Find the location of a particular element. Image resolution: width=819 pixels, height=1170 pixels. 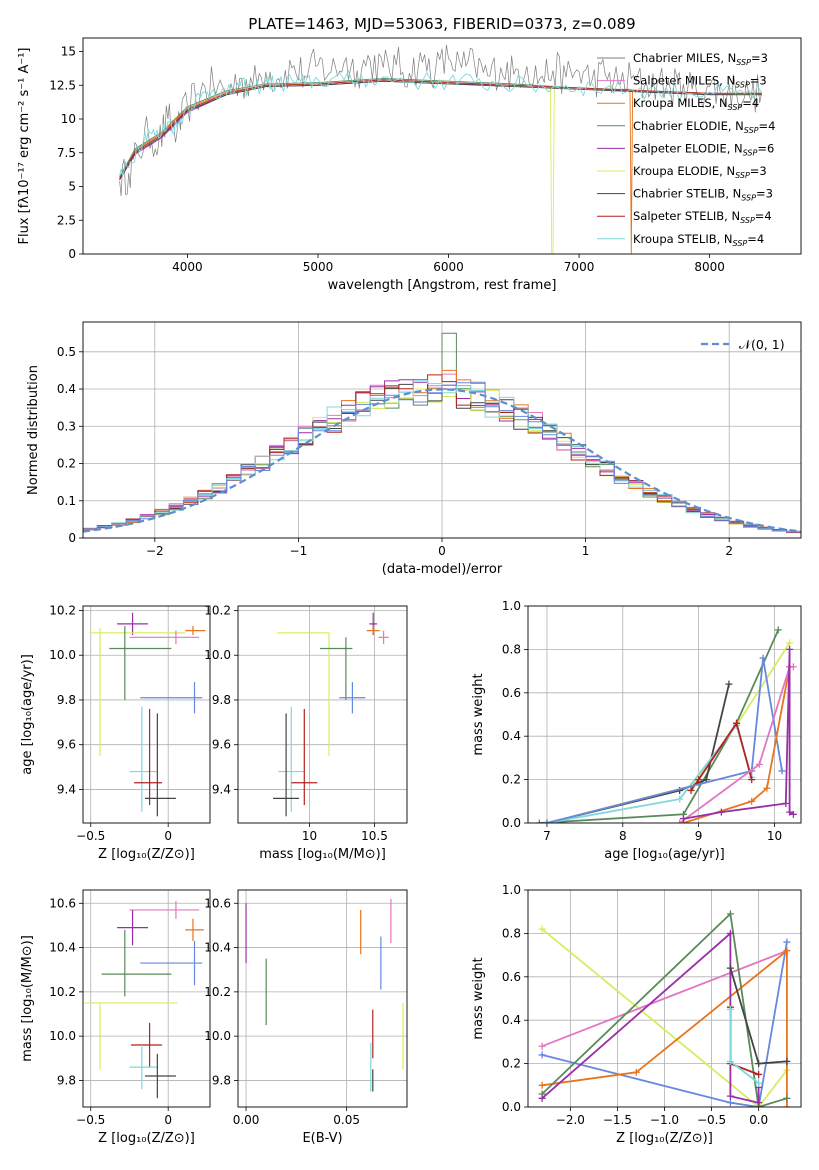

x-tick-label: 8000 is located at coordinates (709, 267).